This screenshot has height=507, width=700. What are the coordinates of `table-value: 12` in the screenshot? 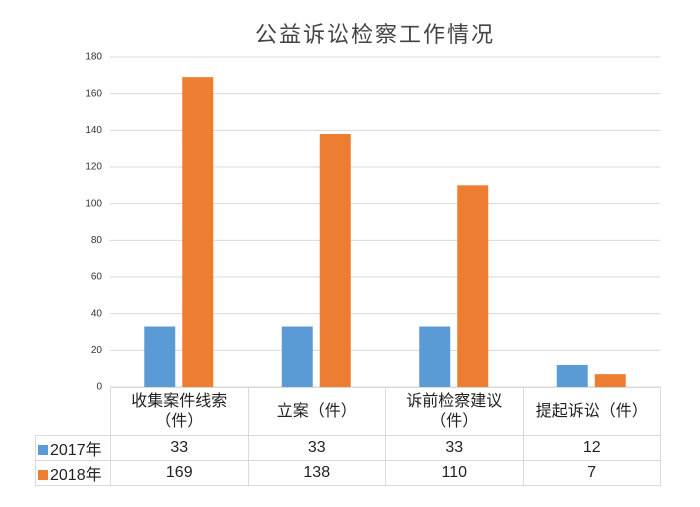 It's located at (591, 448).